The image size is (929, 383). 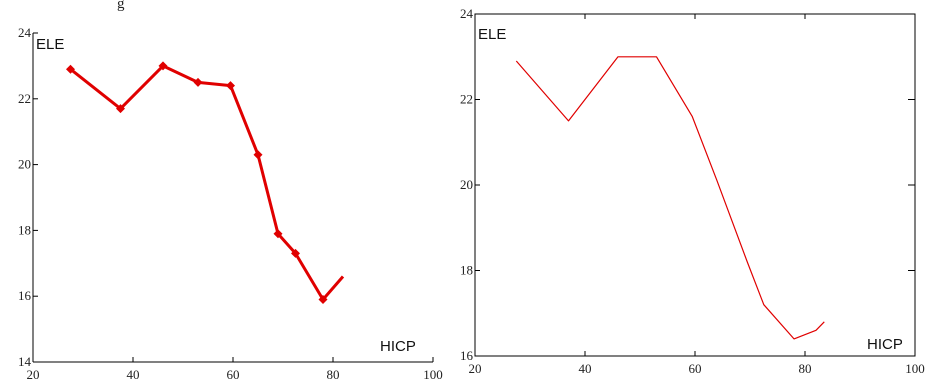 What do you see at coordinates (915, 368) in the screenshot?
I see `chart-right-xtick-label: 100` at bounding box center [915, 368].